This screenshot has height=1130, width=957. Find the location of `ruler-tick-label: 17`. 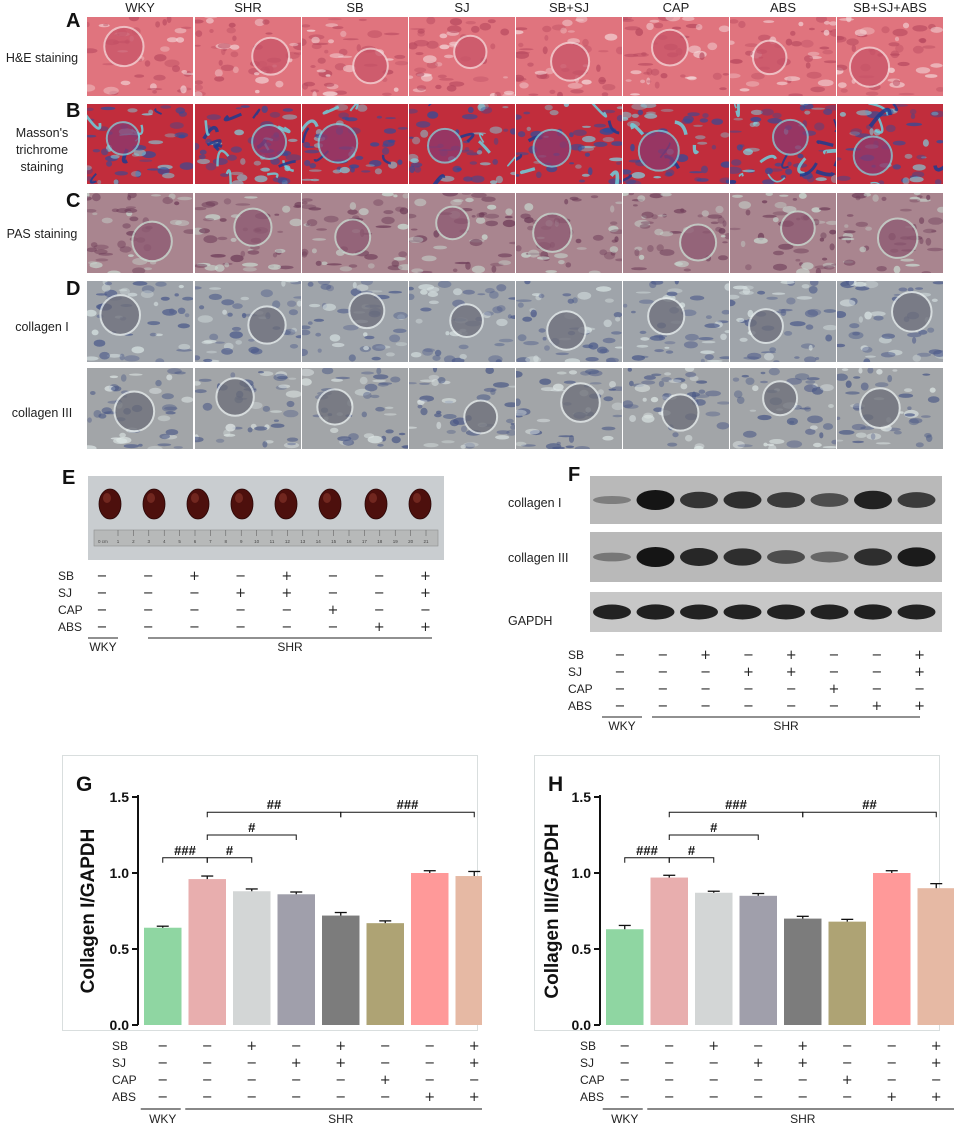

ruler-tick-label: 17 is located at coordinates (365, 541).